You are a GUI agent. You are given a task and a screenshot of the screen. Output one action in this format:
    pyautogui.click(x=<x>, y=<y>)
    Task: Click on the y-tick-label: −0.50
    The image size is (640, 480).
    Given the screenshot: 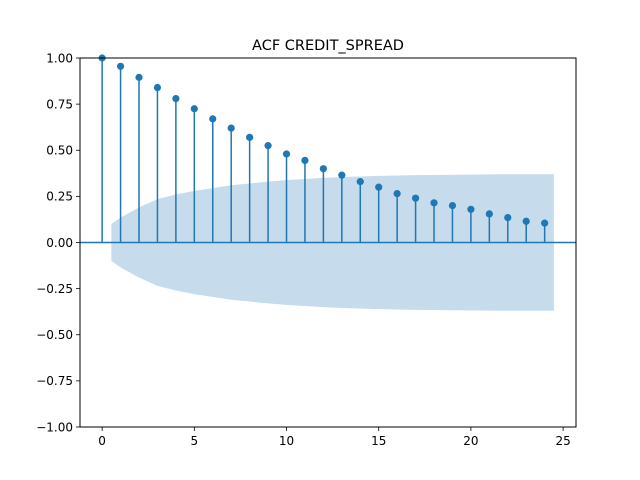 What is the action you would take?
    pyautogui.click(x=54, y=335)
    